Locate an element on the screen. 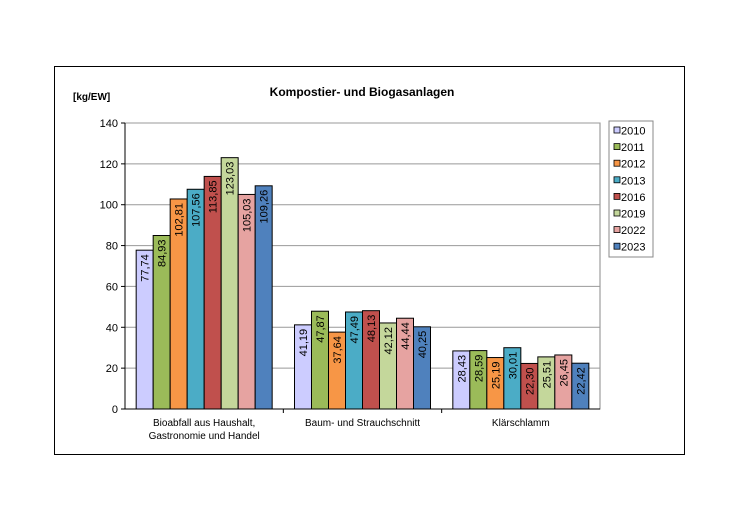 This screenshot has height=523, width=740. legend-swatch-2019 is located at coordinates (617, 213).